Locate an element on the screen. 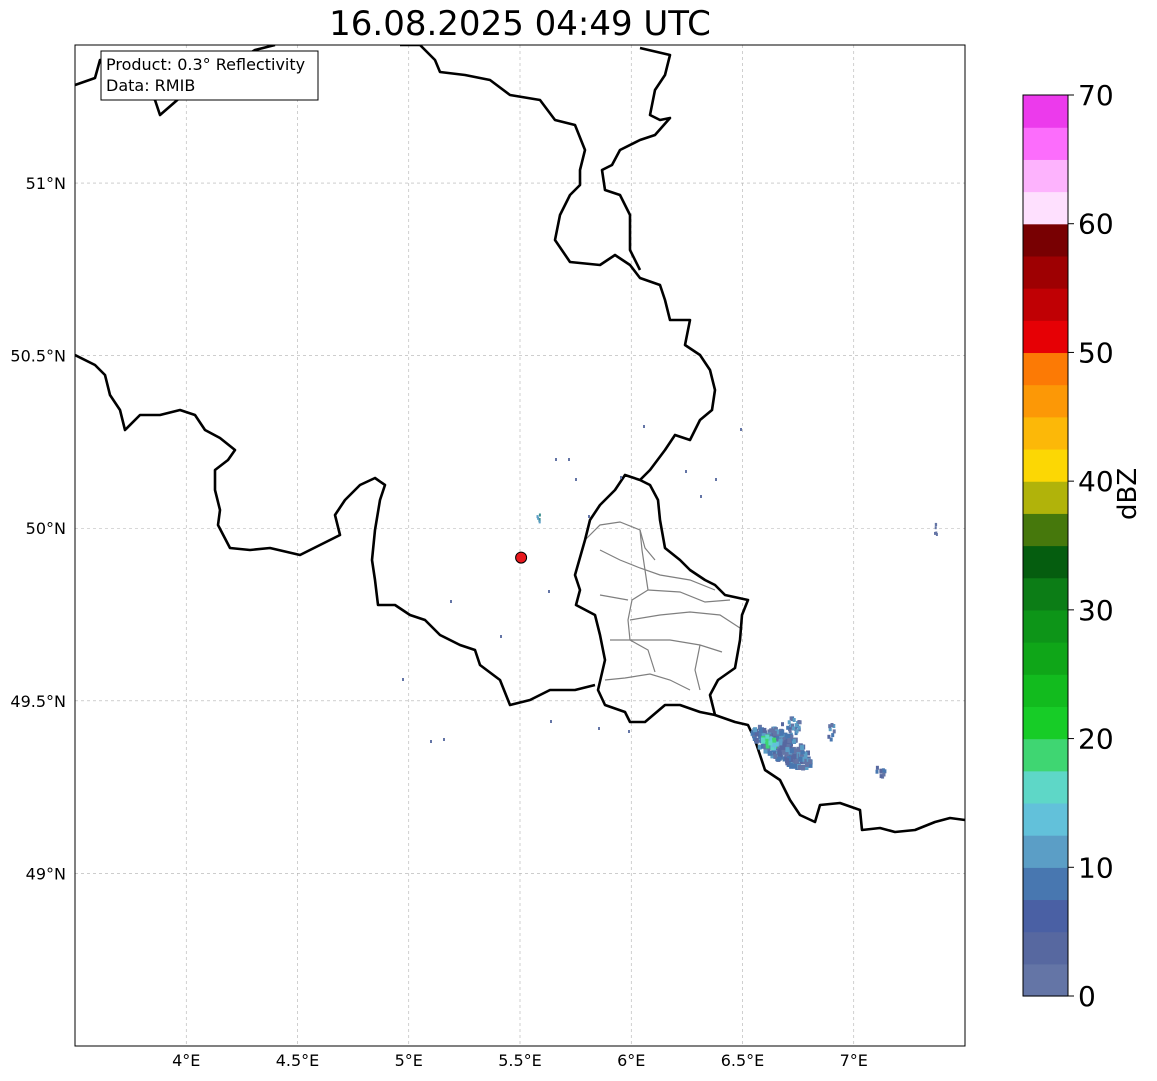 This screenshot has width=1157, height=1081. lon-tick-label-2: 5°E is located at coordinates (409, 1060).